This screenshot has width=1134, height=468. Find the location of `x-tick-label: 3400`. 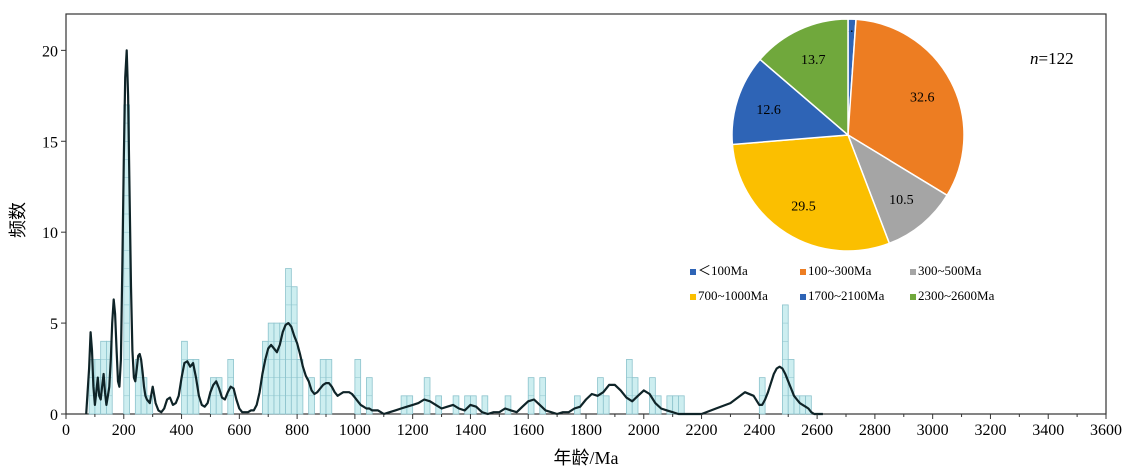

x-tick-label: 3400 is located at coordinates (1048, 430).